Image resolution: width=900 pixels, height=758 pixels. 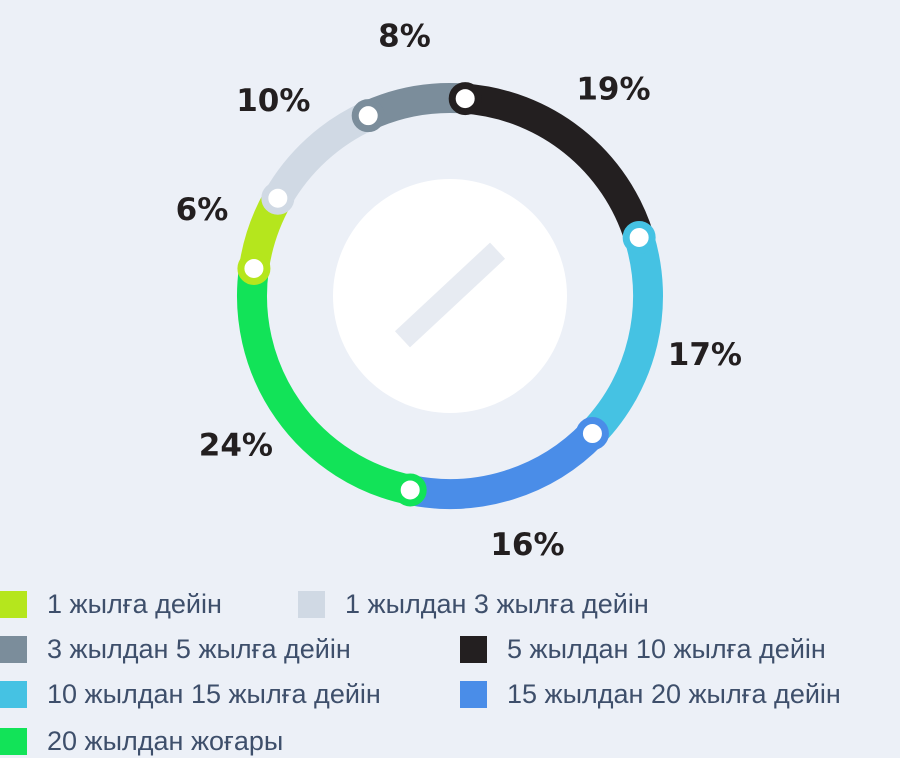 I want to click on percent-label: 19%, so click(x=613, y=90).